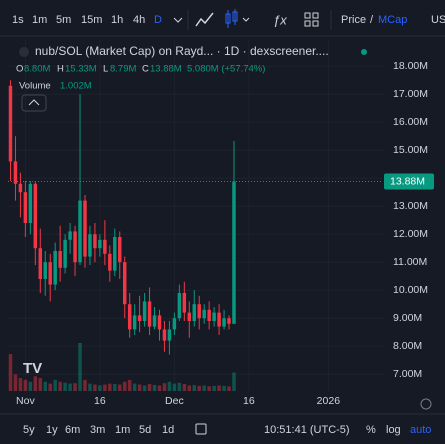 The width and height of the screenshot is (445, 444). I want to click on toolbar: 1s 1m 5m 15m 1h 4h D ƒx Price / MCap US, so click(228, 19).